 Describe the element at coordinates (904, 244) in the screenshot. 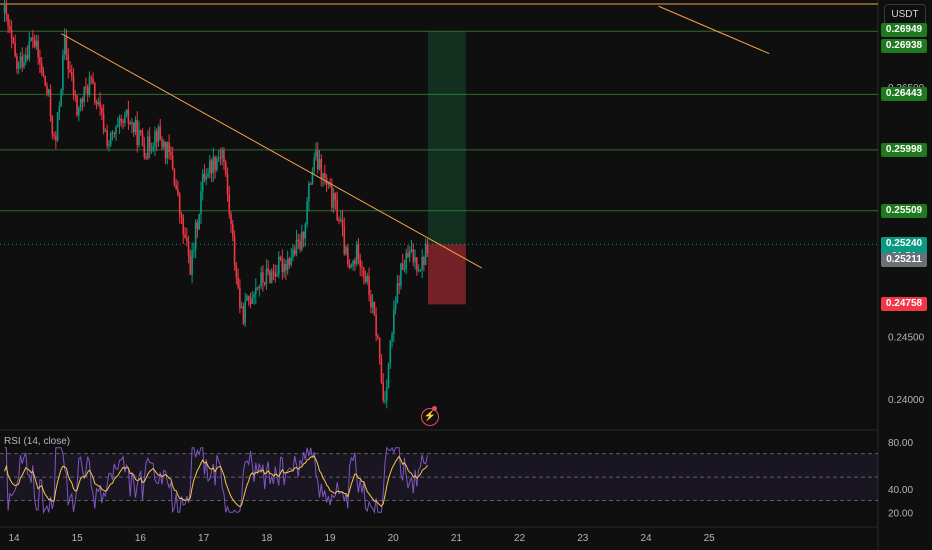

I see `last-price-value: 0.25240` at that location.